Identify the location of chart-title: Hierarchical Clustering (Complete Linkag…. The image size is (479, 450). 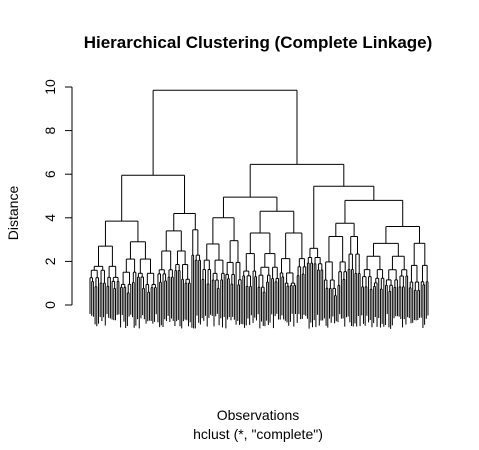
(258, 42).